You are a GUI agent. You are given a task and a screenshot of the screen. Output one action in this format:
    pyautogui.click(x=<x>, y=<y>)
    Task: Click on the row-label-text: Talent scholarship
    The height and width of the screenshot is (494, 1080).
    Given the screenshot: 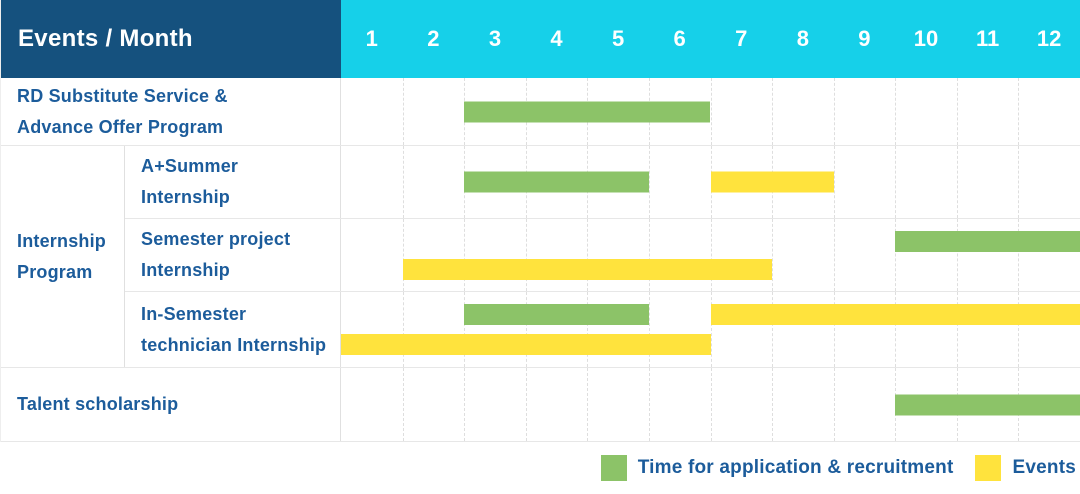 What is the action you would take?
    pyautogui.click(x=98, y=404)
    